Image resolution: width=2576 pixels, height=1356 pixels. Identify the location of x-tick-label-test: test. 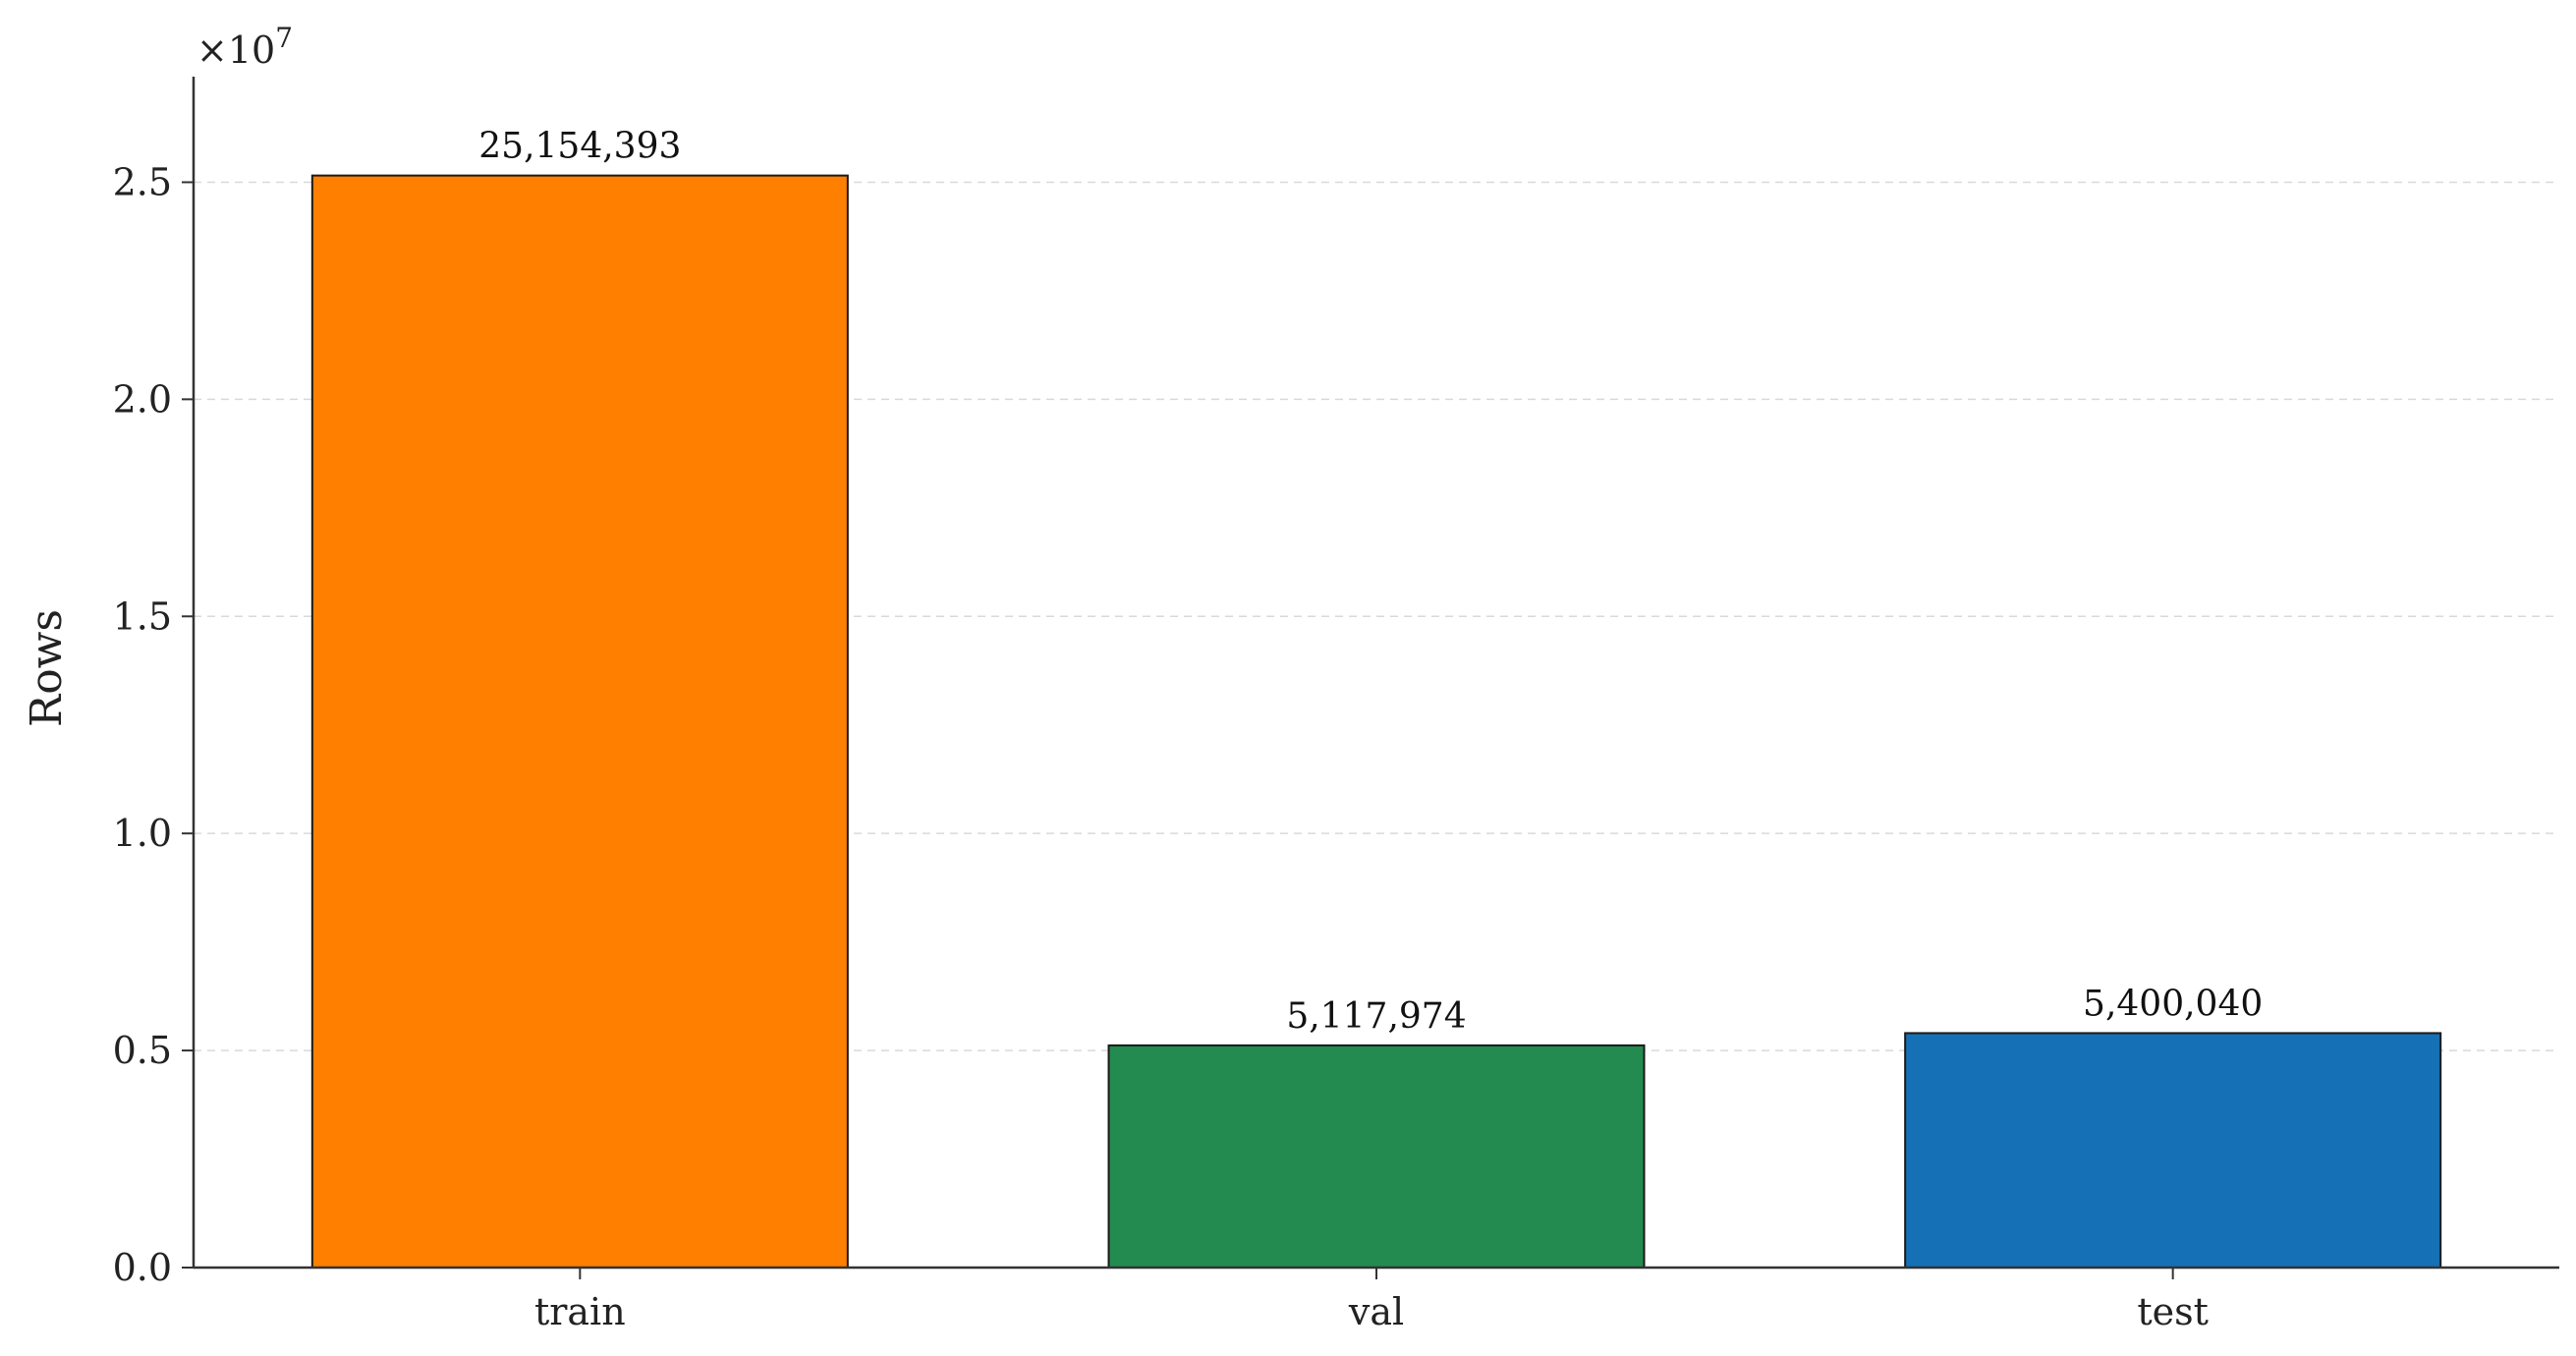
(2173, 1311).